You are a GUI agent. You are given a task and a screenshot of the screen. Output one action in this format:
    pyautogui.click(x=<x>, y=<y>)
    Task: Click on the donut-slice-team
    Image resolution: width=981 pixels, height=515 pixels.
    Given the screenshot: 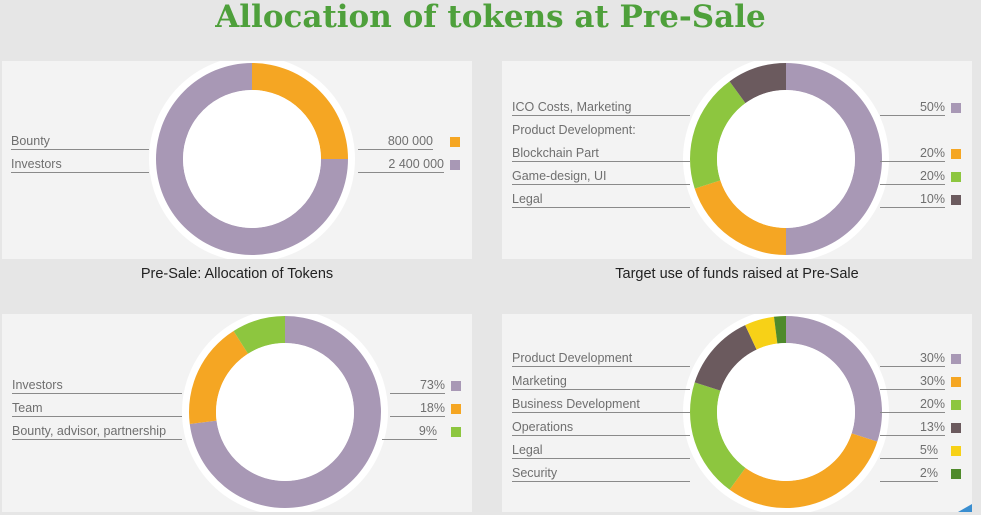 What is the action you would take?
    pyautogui.click(x=219, y=377)
    